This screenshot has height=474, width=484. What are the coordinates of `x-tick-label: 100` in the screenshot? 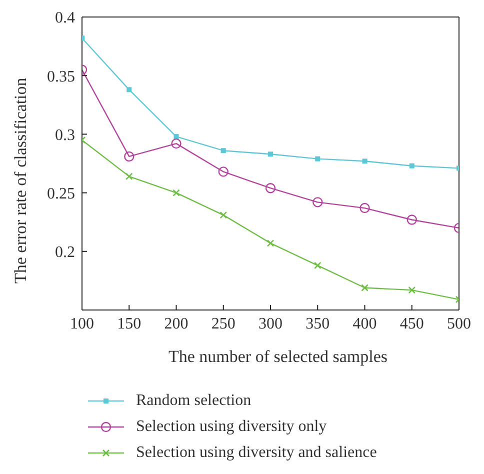 It's located at (82, 323).